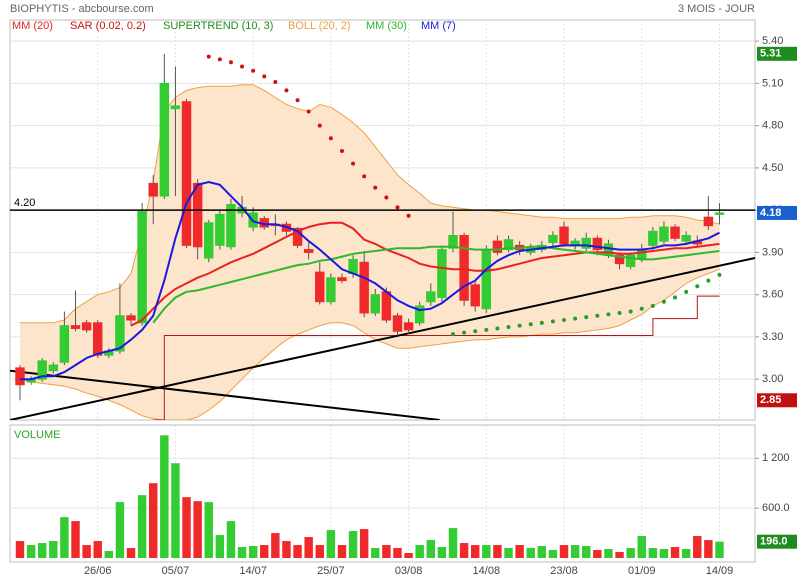 Image resolution: width=800 pixels, height=580 pixels. What do you see at coordinates (720, 571) in the screenshot?
I see `x-tick-label: 14/09` at bounding box center [720, 571].